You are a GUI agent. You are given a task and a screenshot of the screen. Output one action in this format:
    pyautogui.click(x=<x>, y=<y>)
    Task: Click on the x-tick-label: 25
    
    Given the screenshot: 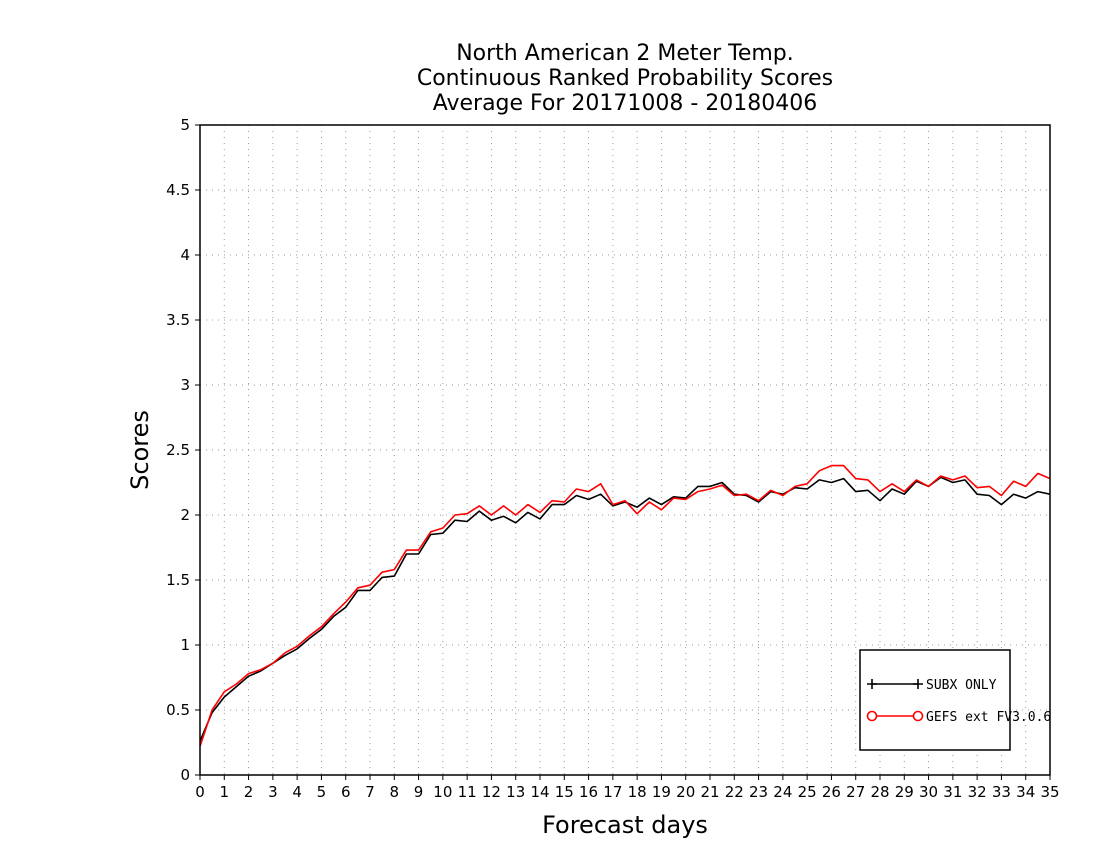 What is the action you would take?
    pyautogui.click(x=807, y=792)
    